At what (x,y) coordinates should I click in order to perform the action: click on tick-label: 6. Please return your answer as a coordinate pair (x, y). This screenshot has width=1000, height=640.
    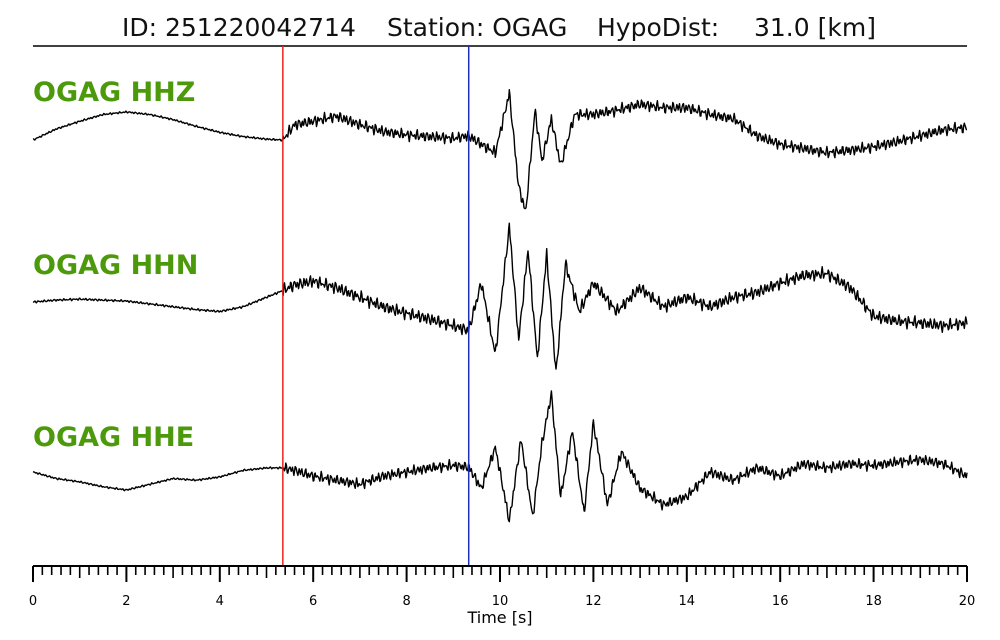
    Looking at the image, I should click on (313, 601).